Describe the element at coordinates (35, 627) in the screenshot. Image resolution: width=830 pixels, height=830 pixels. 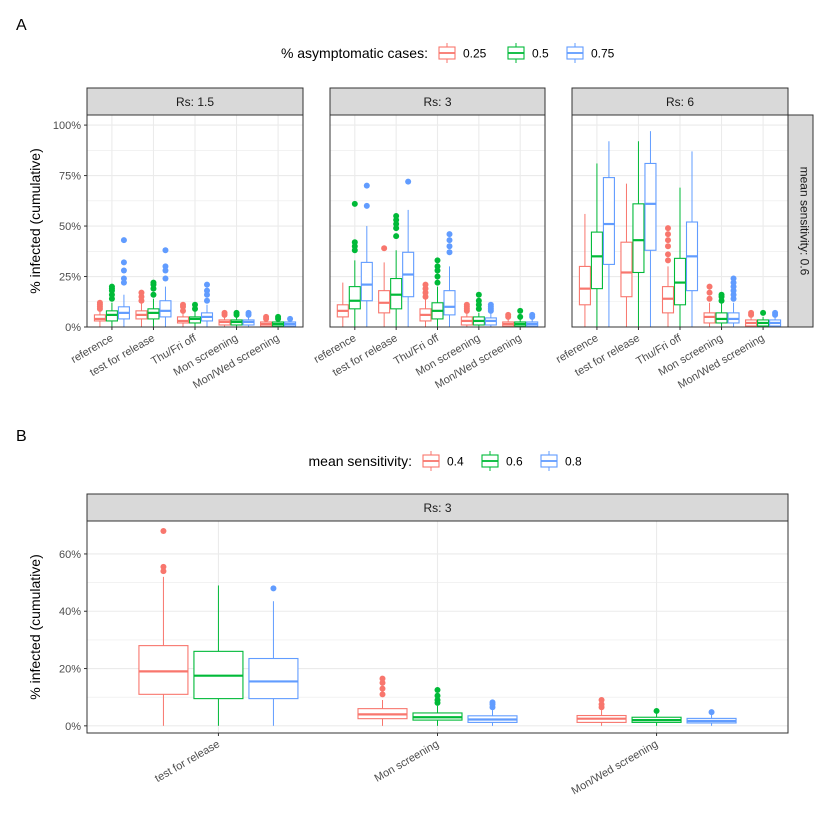
I see `y-axis-title: % infected (cumulative)` at that location.